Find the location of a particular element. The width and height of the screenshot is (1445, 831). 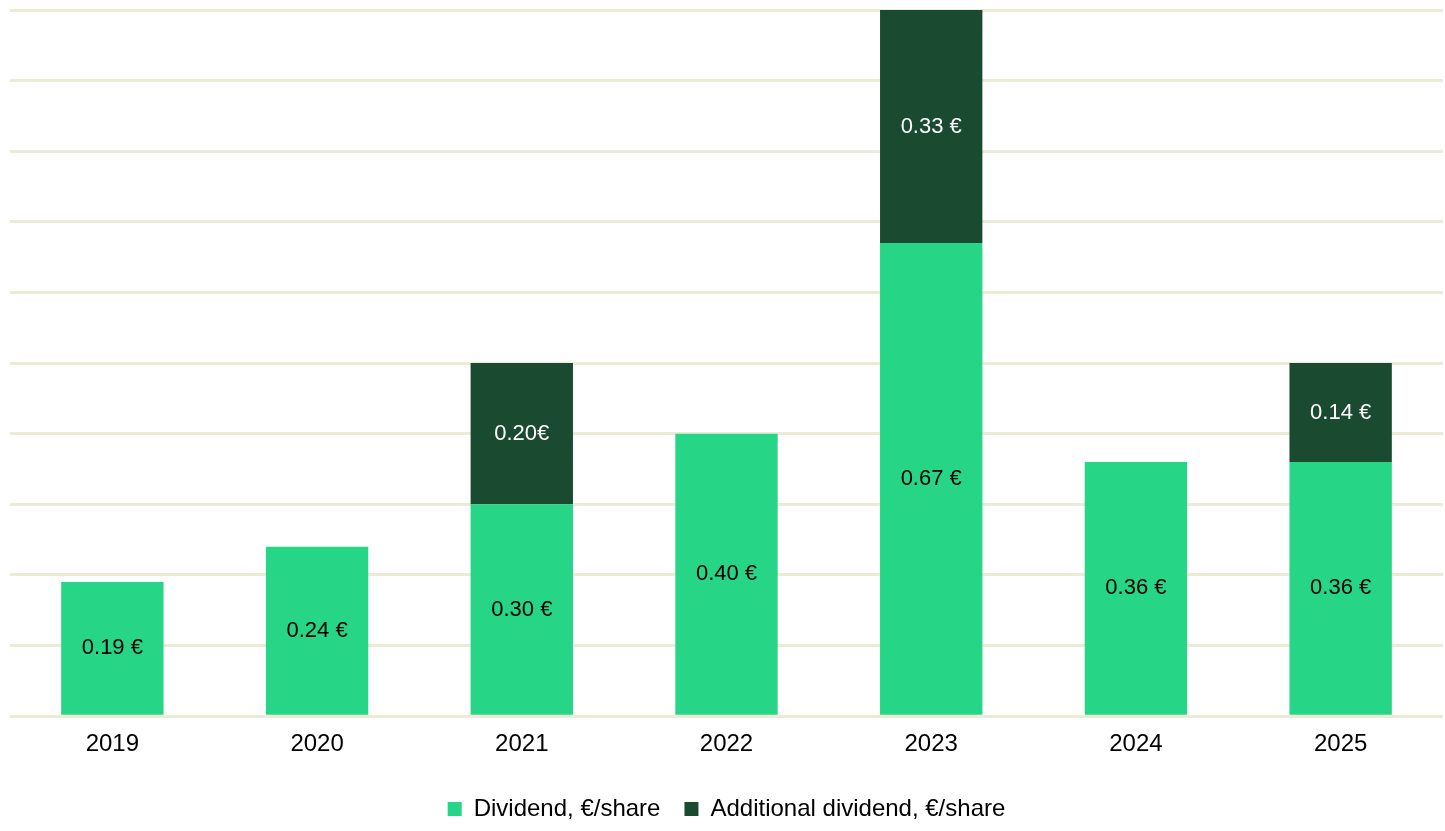

data-label: 0.33 € is located at coordinates (931, 125).